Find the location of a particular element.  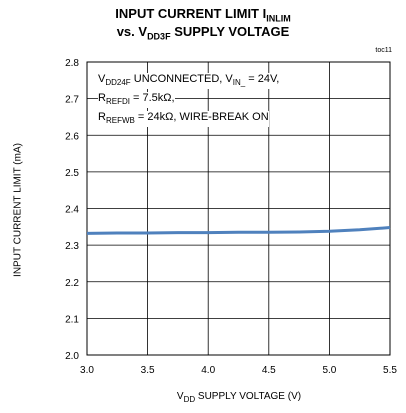

chart-title-line1: INPUT CURRENT LIMIT IINLIM is located at coordinates (203, 15).